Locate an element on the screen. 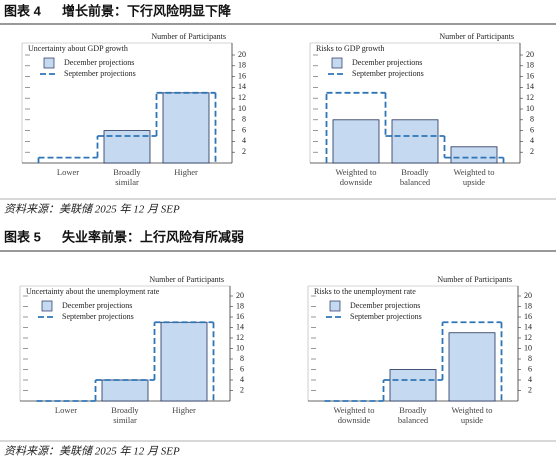 The width and height of the screenshot is (556, 464). chart-title: Uncertainty about GDP growth is located at coordinates (78, 48).